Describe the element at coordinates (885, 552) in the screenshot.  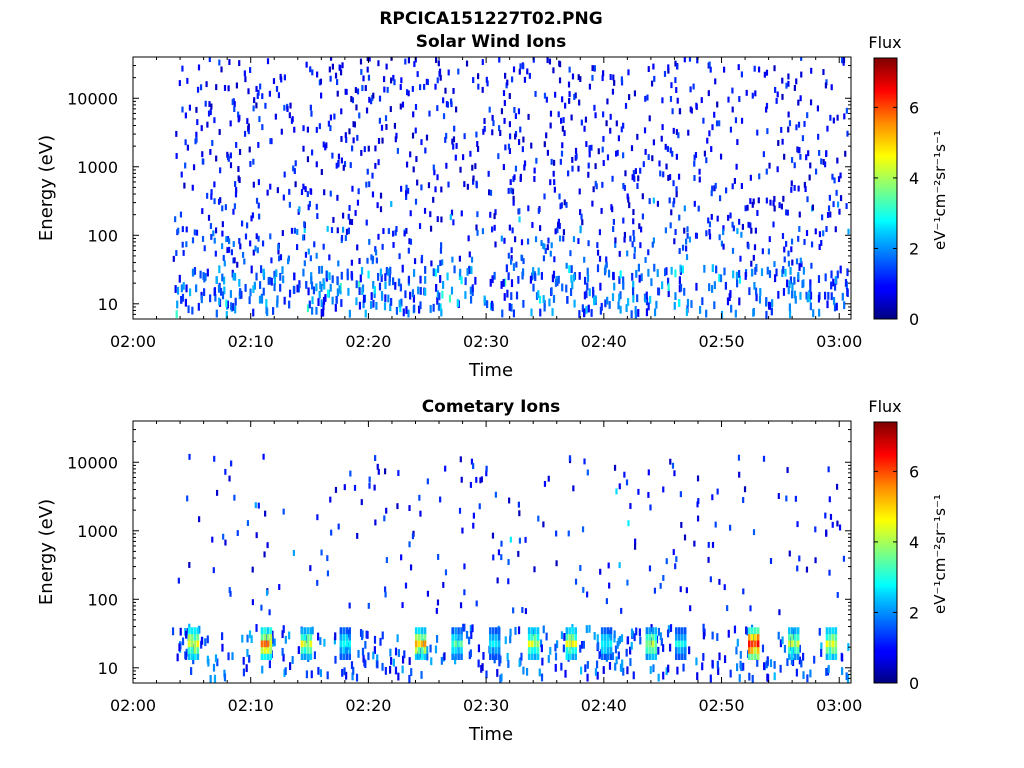
I see `colorbar2` at that location.